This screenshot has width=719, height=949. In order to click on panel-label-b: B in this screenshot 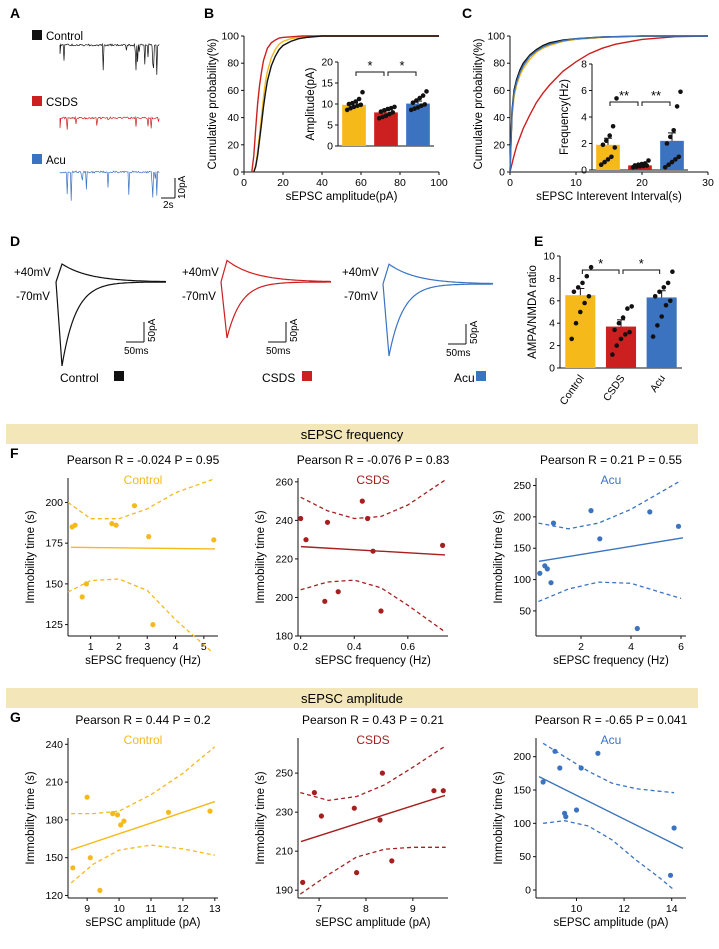, I will do `click(209, 13)`.